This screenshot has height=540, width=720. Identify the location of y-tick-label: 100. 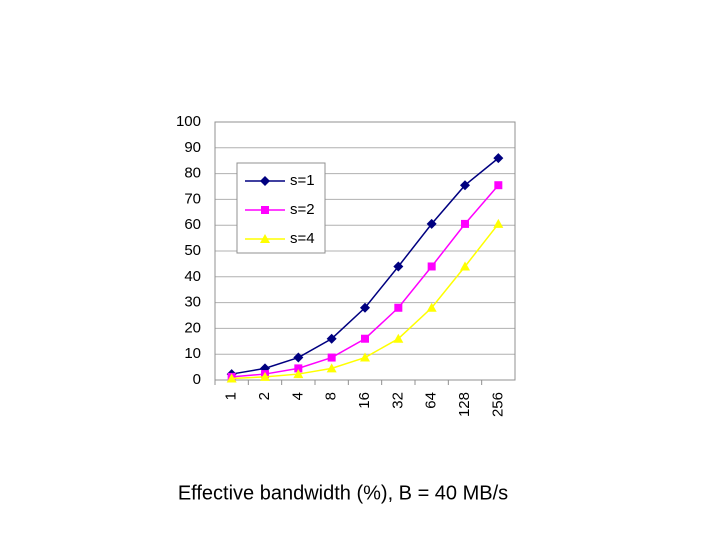
(188, 121).